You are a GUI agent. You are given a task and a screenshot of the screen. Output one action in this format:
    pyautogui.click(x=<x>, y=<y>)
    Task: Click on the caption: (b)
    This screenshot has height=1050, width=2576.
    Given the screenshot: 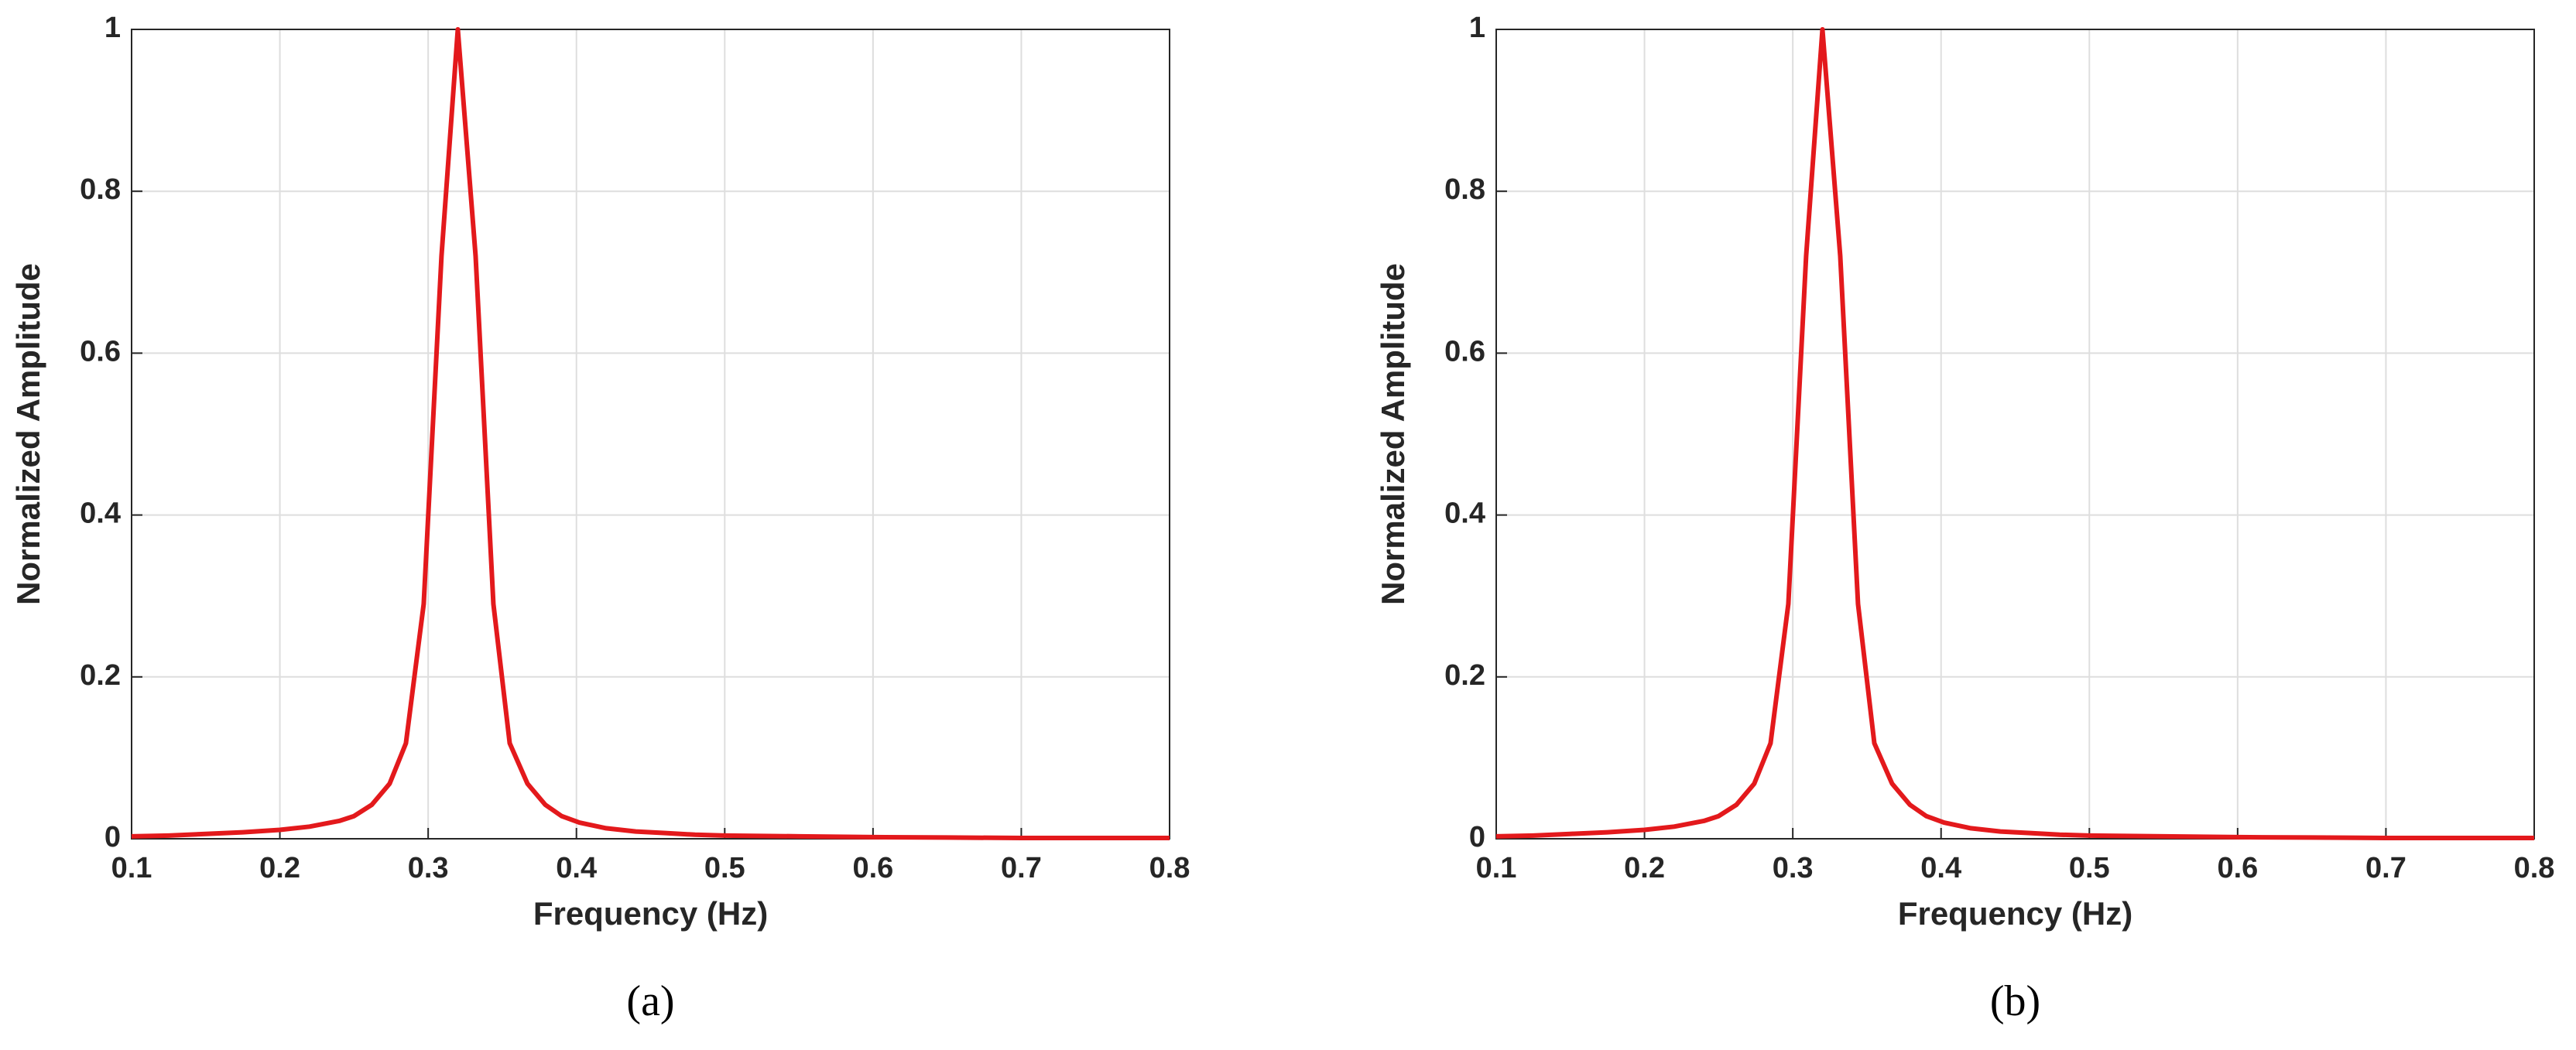 What is the action you would take?
    pyautogui.click(x=2015, y=1001)
    